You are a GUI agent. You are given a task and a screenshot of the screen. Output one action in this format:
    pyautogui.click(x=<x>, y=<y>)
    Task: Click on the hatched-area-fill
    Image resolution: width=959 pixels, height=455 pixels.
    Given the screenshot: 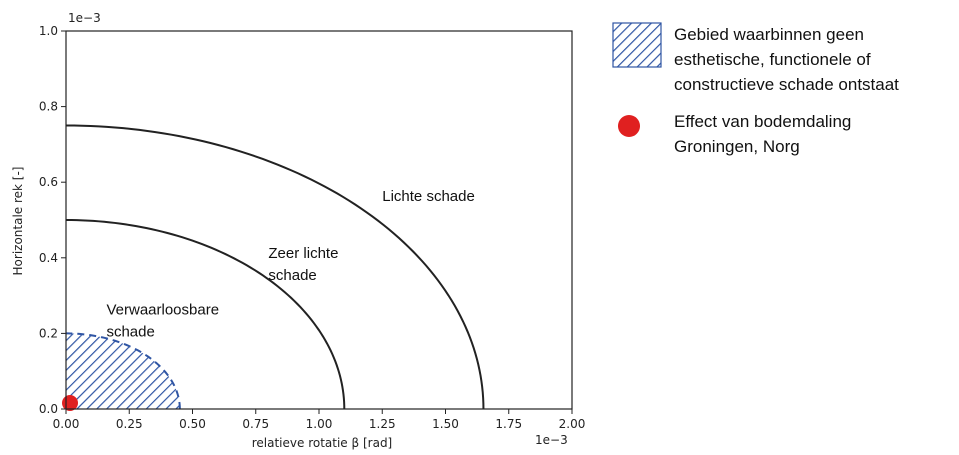 What is the action you would take?
    pyautogui.click(x=123, y=371)
    